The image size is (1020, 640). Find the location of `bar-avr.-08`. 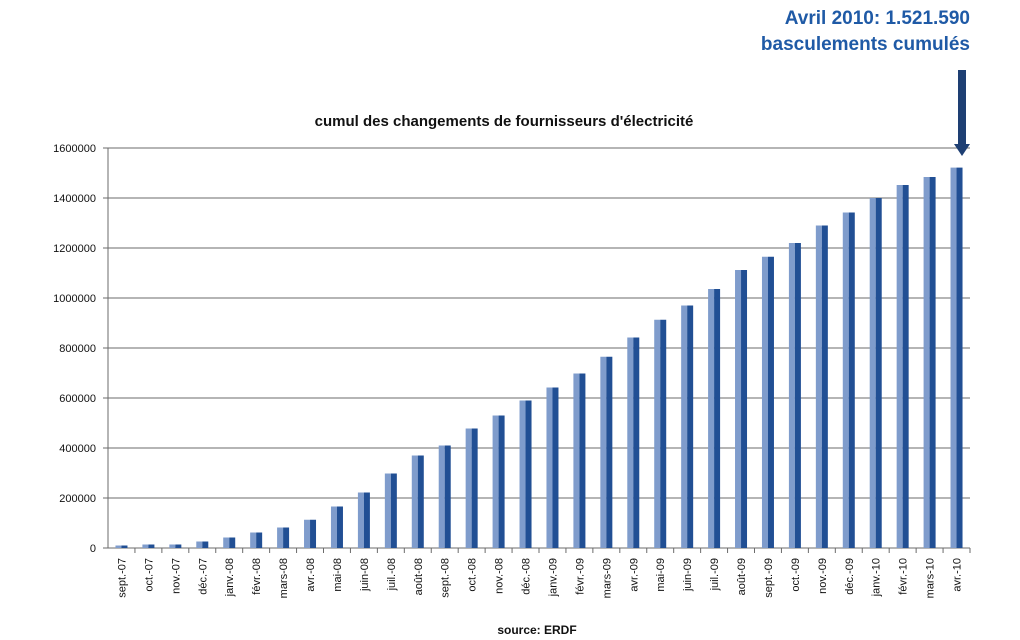

bar-avr.-08 is located at coordinates (313, 533).